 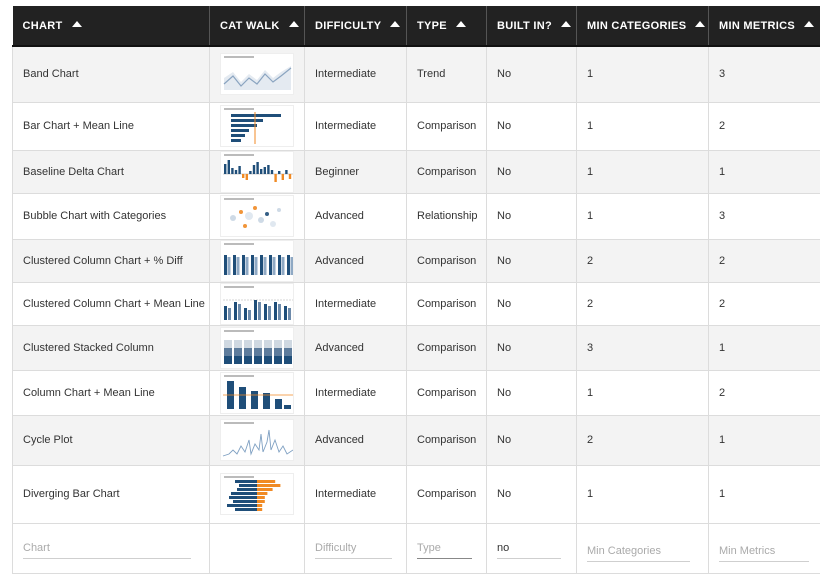 I want to click on difficulty-filter-cell, so click(x=356, y=548).